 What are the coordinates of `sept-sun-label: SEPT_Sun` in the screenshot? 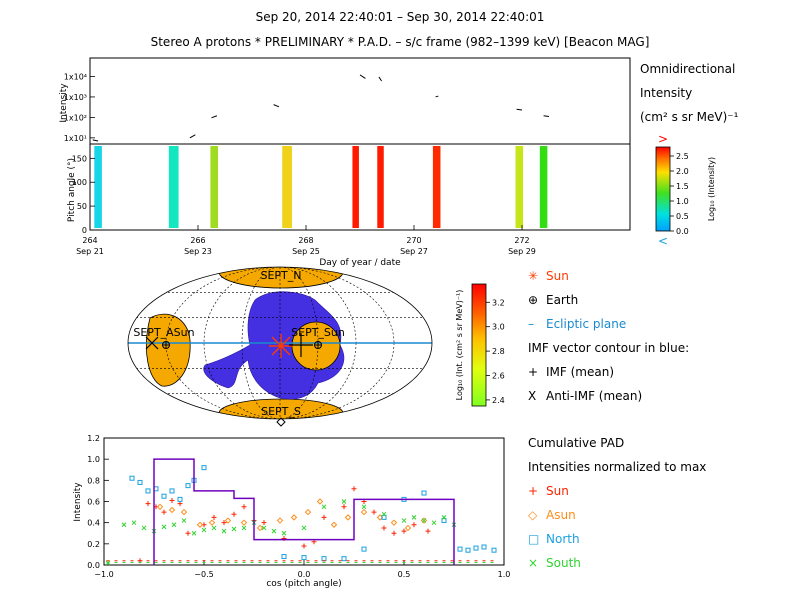 It's located at (318, 332).